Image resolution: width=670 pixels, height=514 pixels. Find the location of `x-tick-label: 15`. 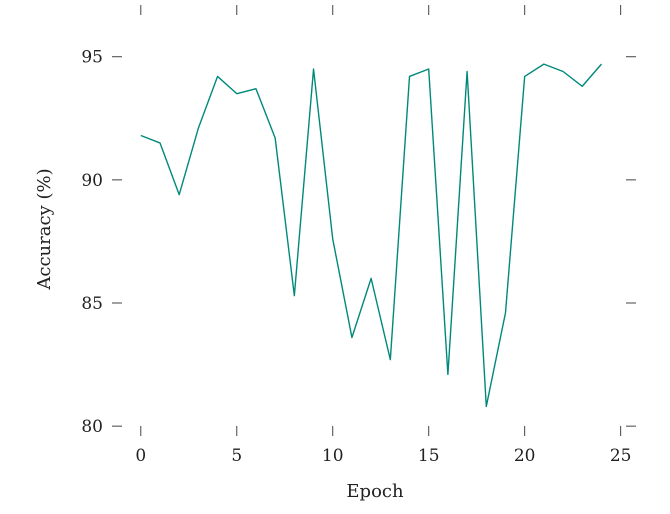

x-tick-label: 15 is located at coordinates (429, 456).